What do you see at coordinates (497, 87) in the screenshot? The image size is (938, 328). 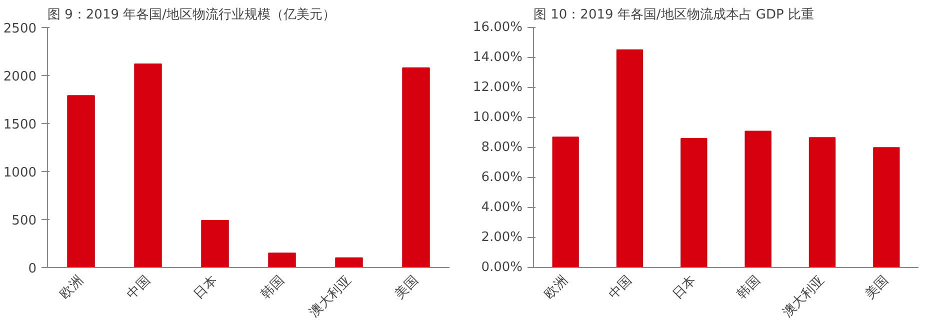 I see `y-tick-label: 12.00%` at bounding box center [497, 87].